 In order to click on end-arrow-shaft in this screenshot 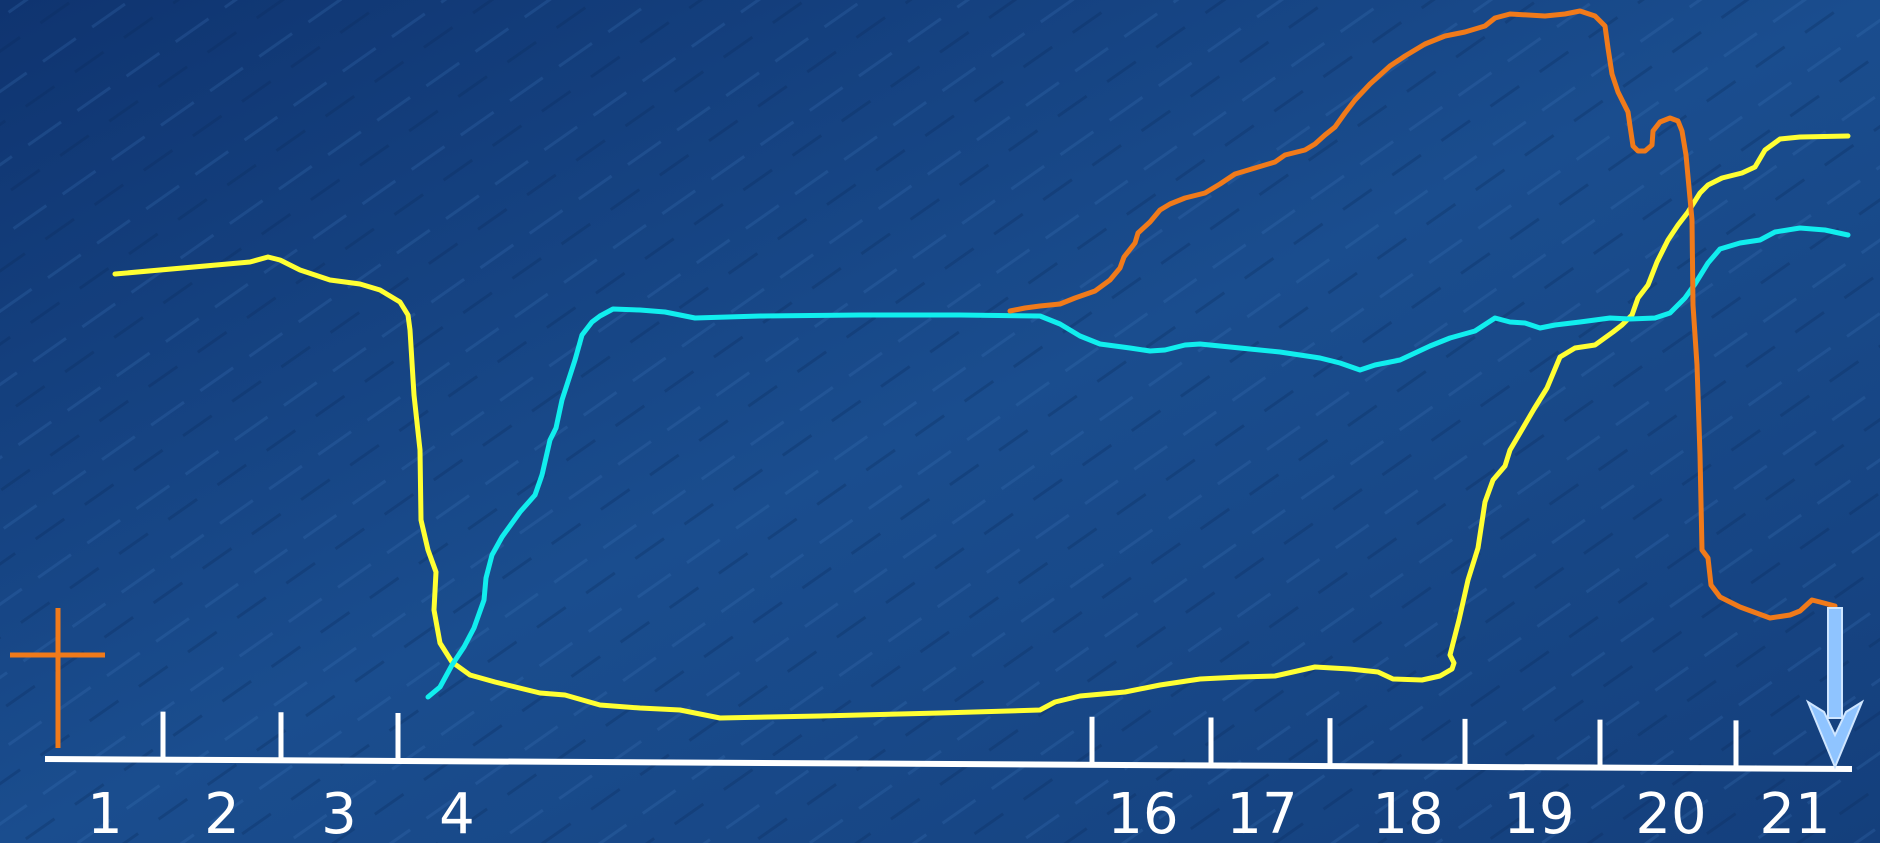, I will do `click(1835, 663)`.